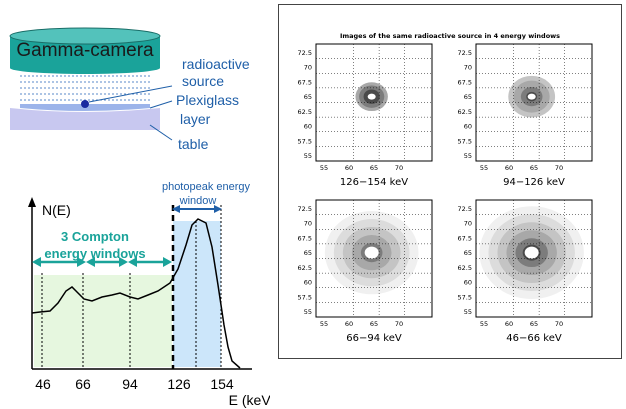  I want to click on radioactive-source-dot, so click(85, 104).